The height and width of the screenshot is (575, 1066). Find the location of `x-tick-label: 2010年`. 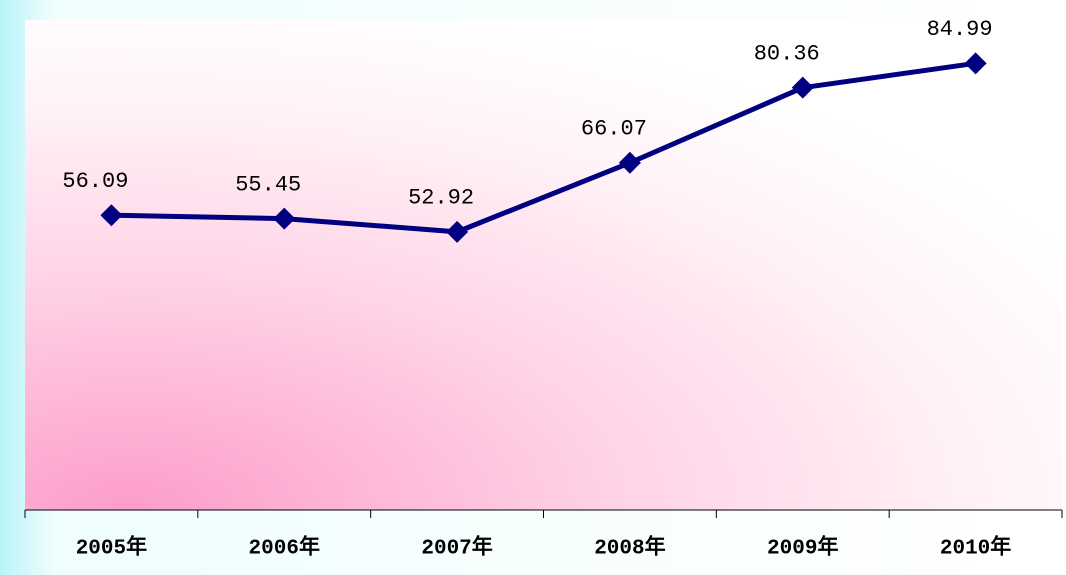

x-tick-label: 2010年 is located at coordinates (975, 548).